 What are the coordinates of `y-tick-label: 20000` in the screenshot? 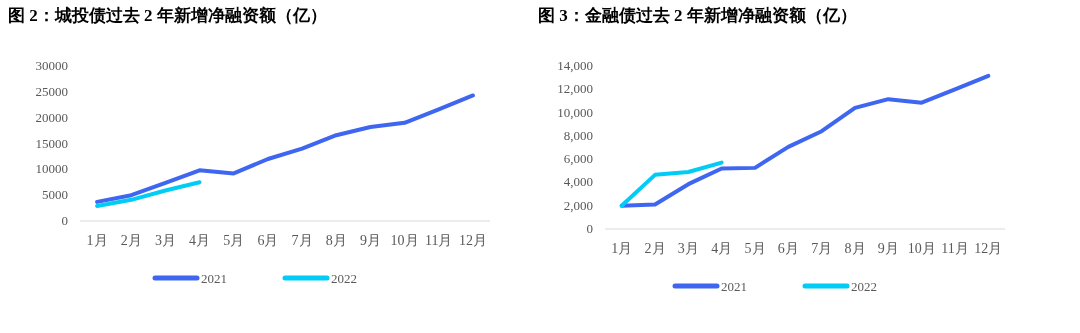 It's located at (51, 117).